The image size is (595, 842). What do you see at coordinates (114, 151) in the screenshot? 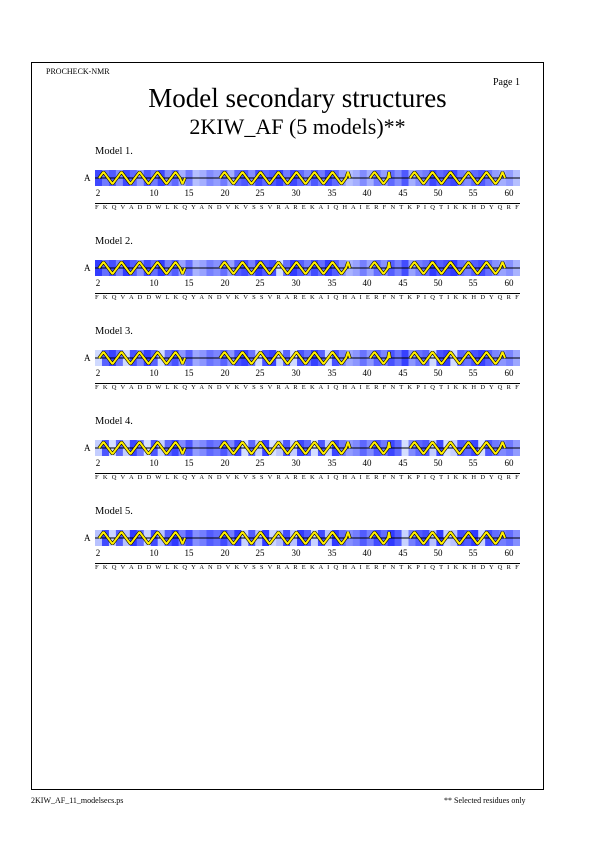
I see `model-label: Model 1.` at bounding box center [114, 151].